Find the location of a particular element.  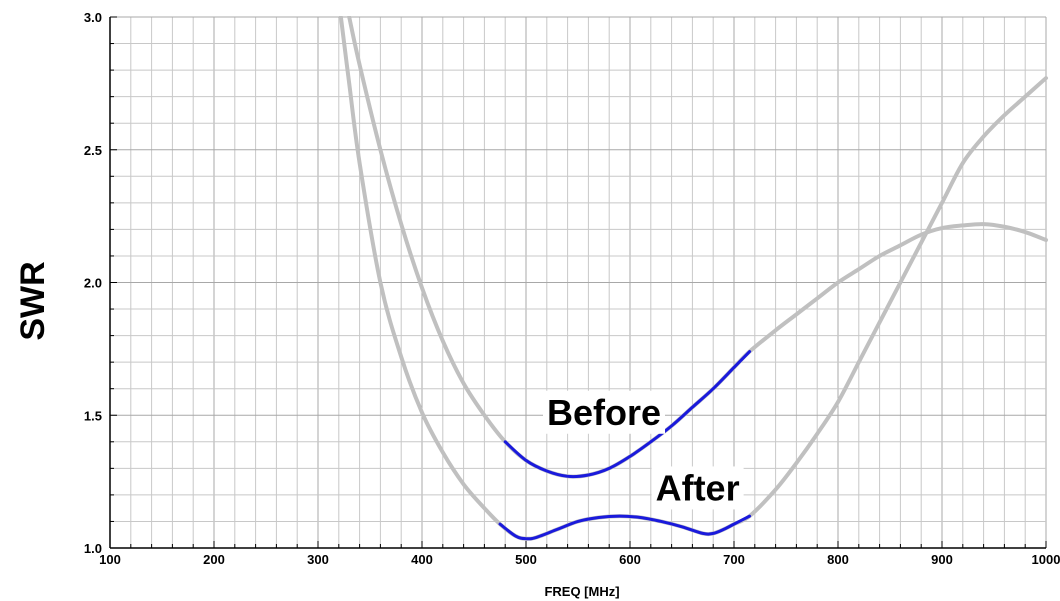

annotation-after: After is located at coordinates (697, 488).